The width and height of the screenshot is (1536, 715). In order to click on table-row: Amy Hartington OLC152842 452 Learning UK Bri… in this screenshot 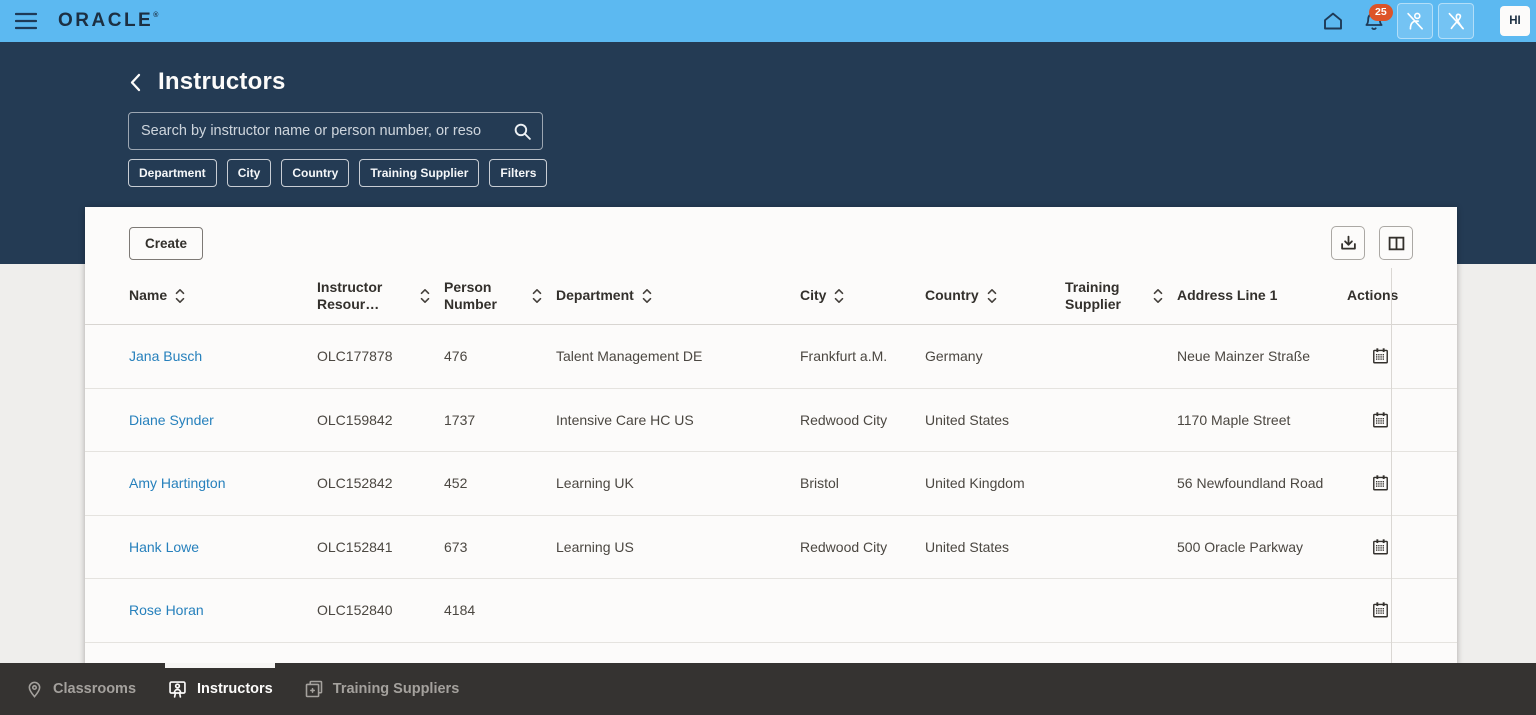, I will do `click(771, 484)`.